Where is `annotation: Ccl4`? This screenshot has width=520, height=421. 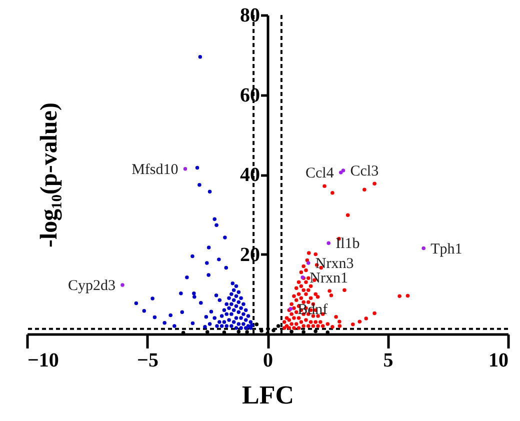 annotation: Ccl4 is located at coordinates (320, 174).